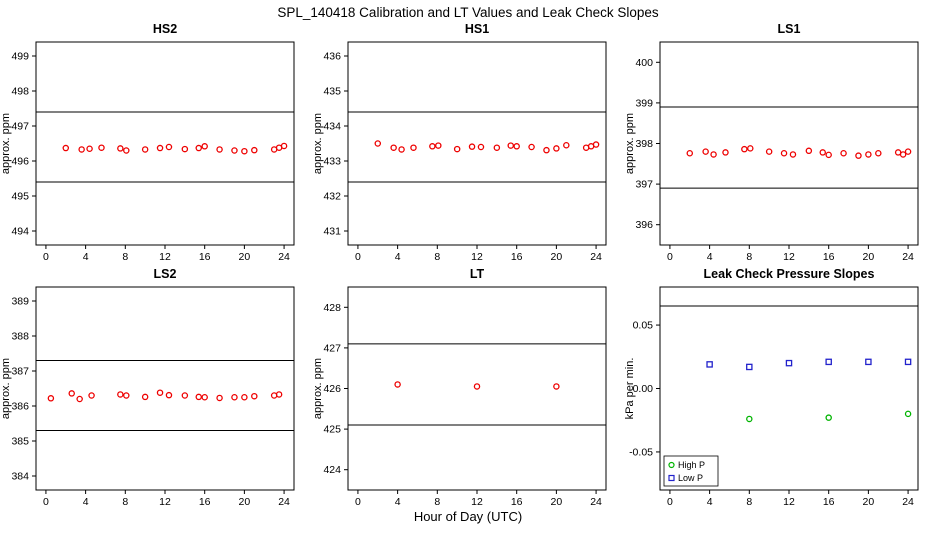  Describe the element at coordinates (20, 477) in the screenshot. I see `y-tick-label: 384` at that location.